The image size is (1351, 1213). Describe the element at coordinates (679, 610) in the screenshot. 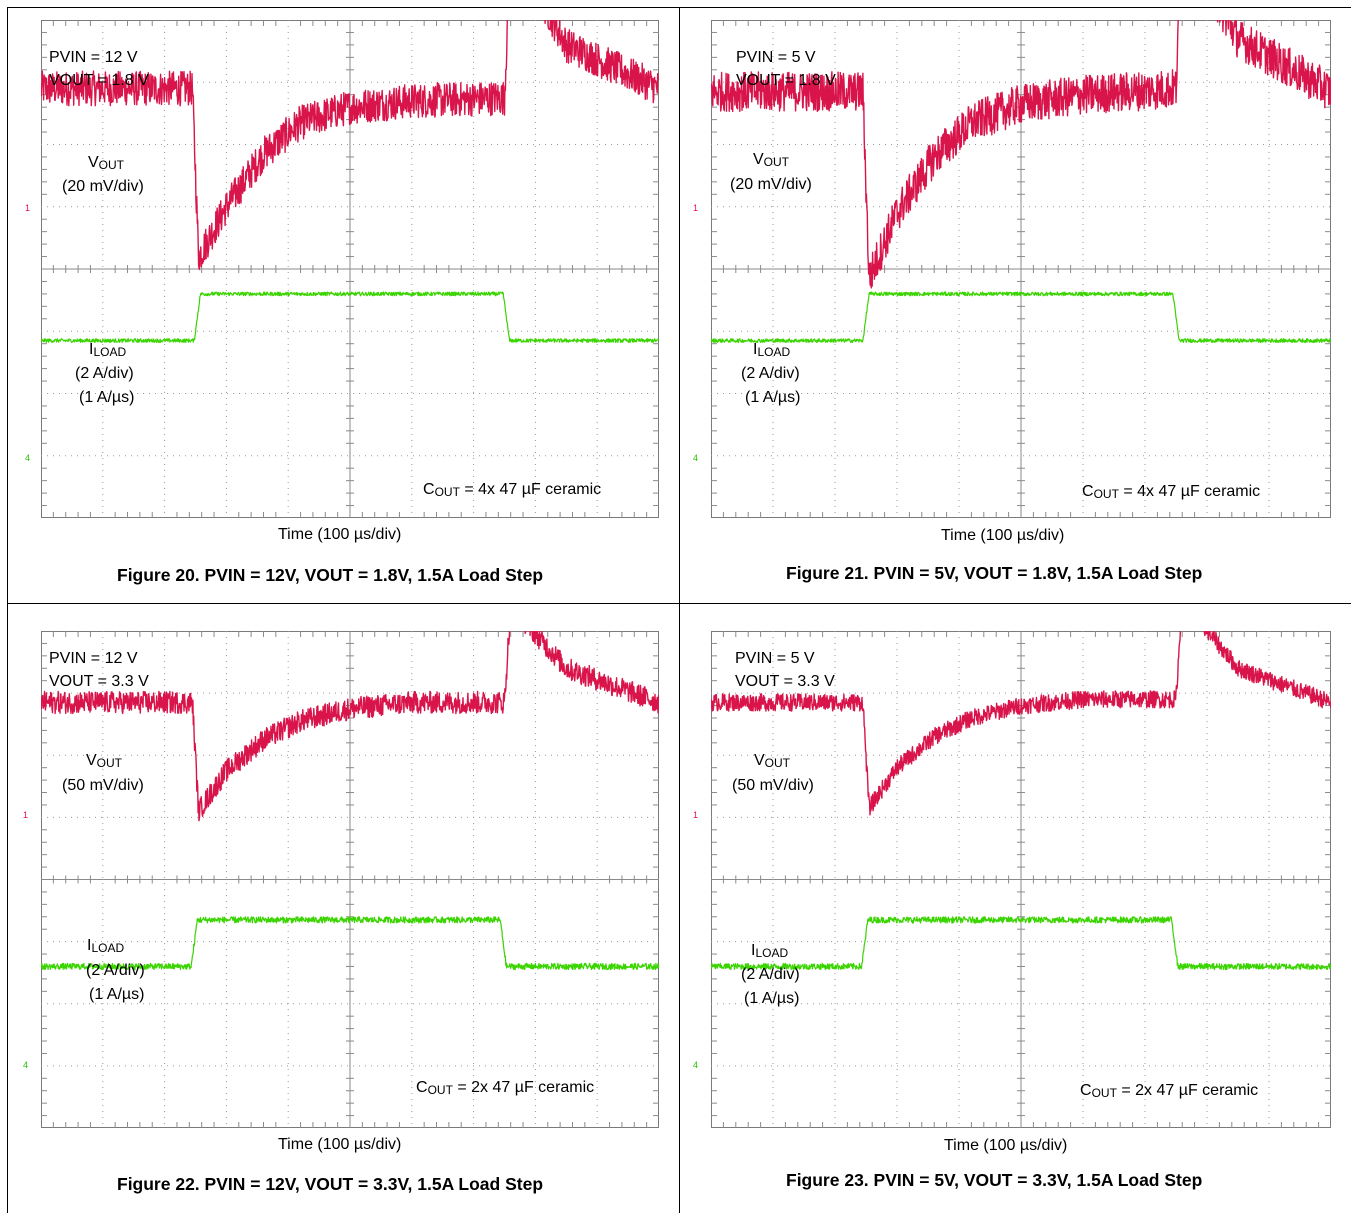

I see `panel-divider-vertical` at that location.